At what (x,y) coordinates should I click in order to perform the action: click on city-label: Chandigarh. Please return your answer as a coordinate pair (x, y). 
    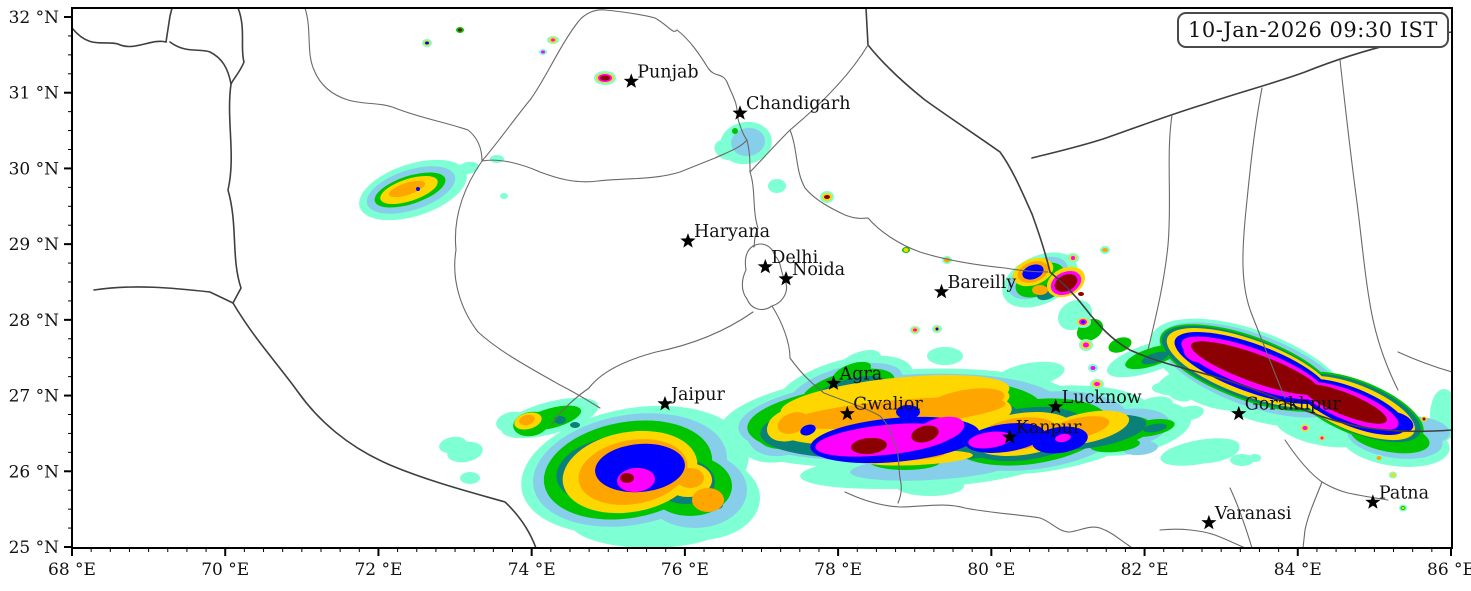
    Looking at the image, I should click on (798, 104).